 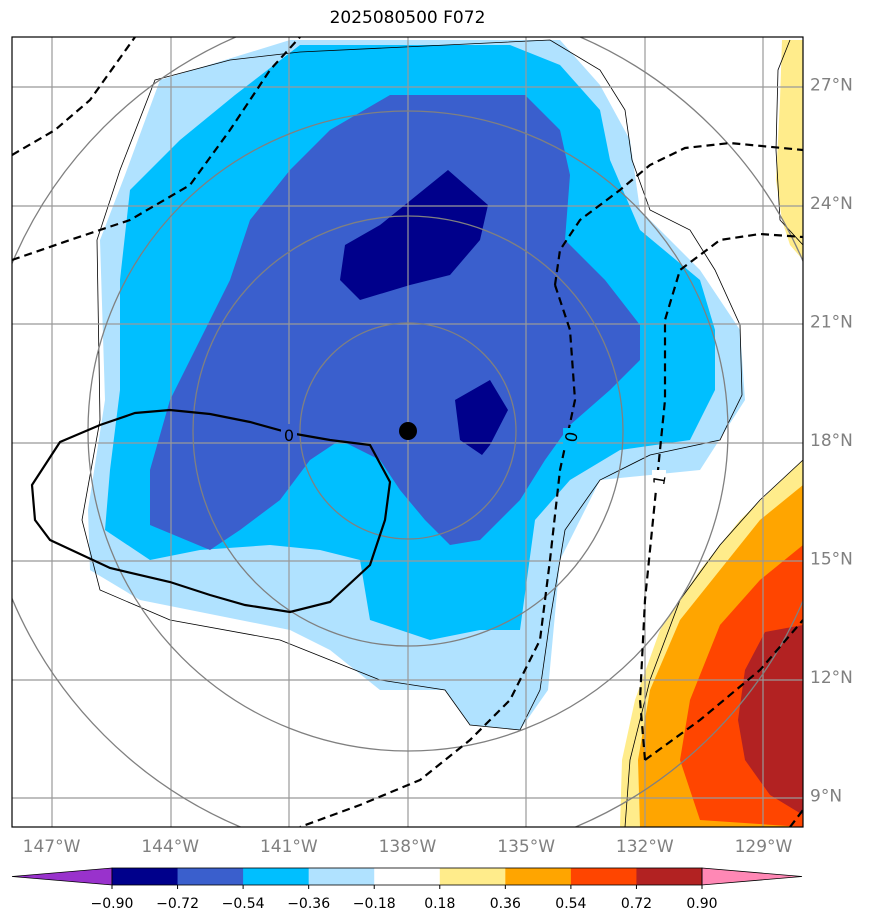 I want to click on colorbar-tick-label: 0.54, so click(x=570, y=904).